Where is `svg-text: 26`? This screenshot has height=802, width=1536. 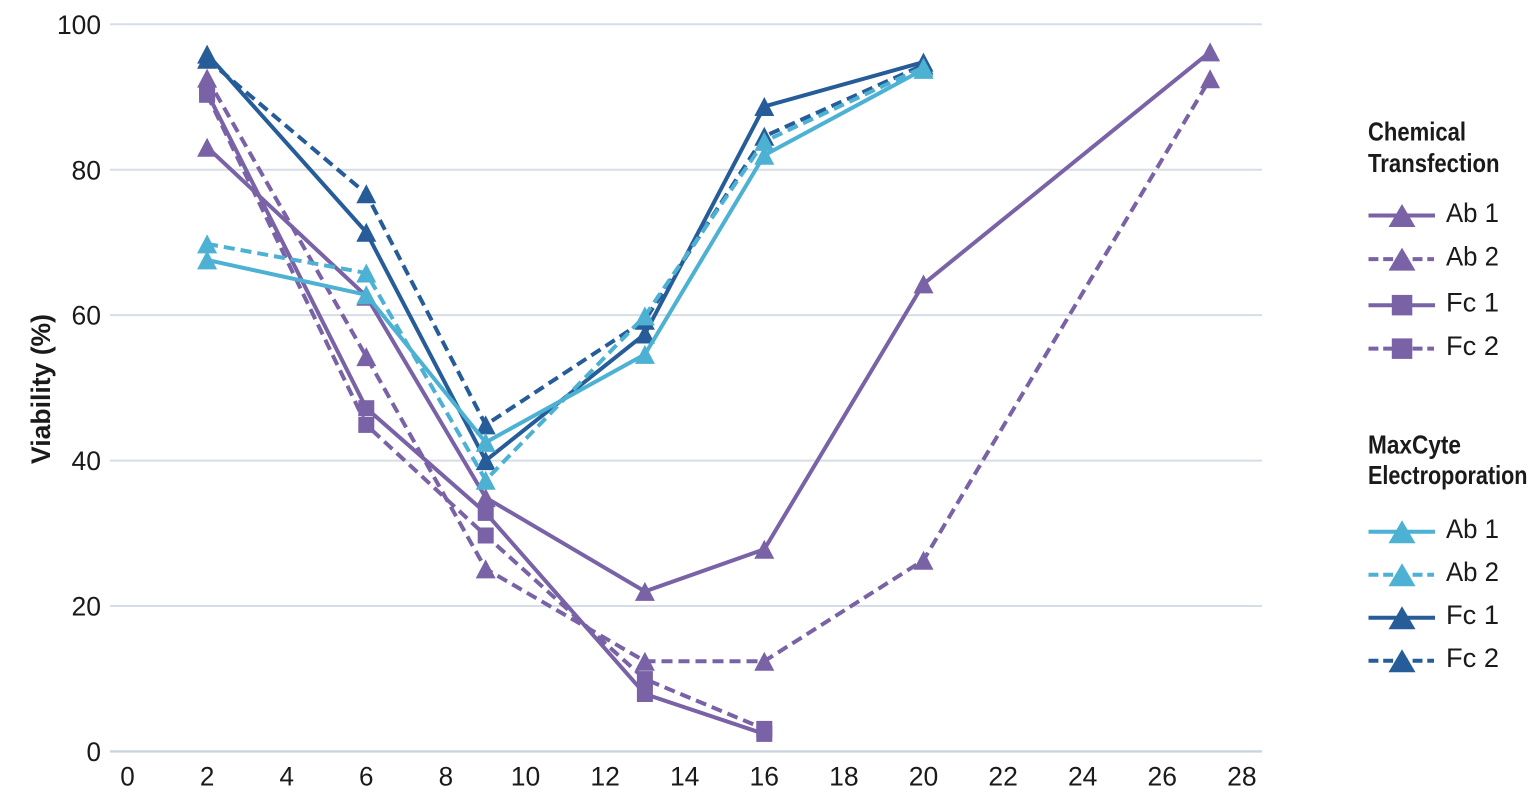
svg-text: 26 is located at coordinates (1163, 777).